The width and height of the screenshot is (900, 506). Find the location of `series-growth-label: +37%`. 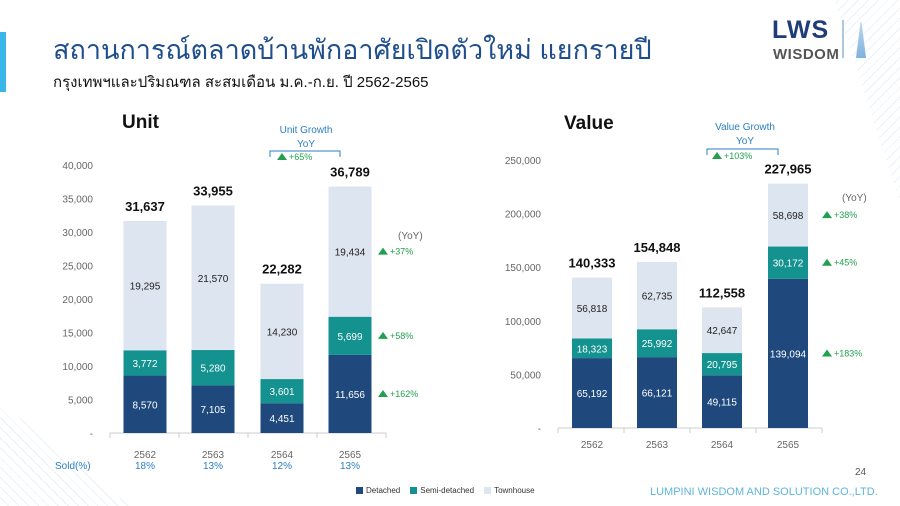

series-growth-label: +37% is located at coordinates (401, 252).